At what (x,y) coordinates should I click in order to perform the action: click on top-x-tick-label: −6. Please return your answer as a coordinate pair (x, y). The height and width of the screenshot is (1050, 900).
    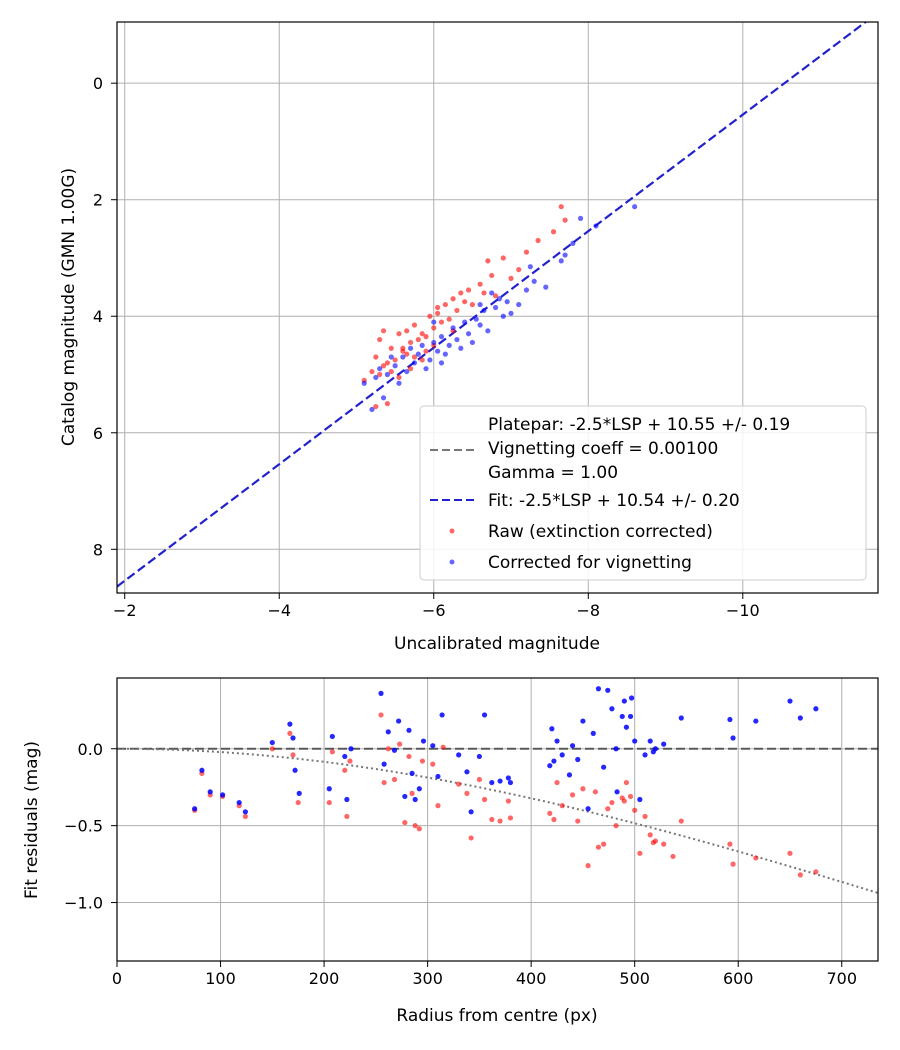
    Looking at the image, I should click on (434, 610).